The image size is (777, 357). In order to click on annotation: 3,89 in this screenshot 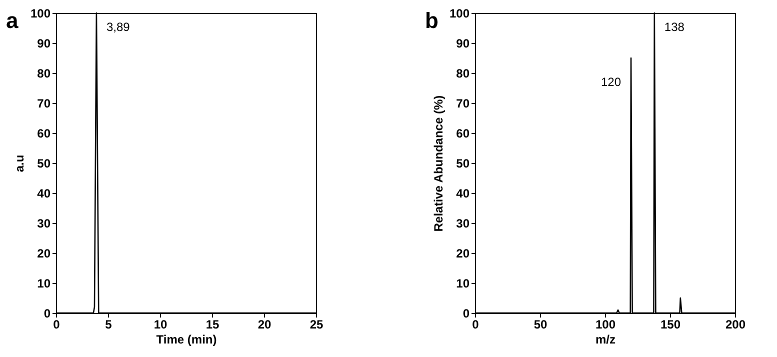, I will do `click(118, 27)`.